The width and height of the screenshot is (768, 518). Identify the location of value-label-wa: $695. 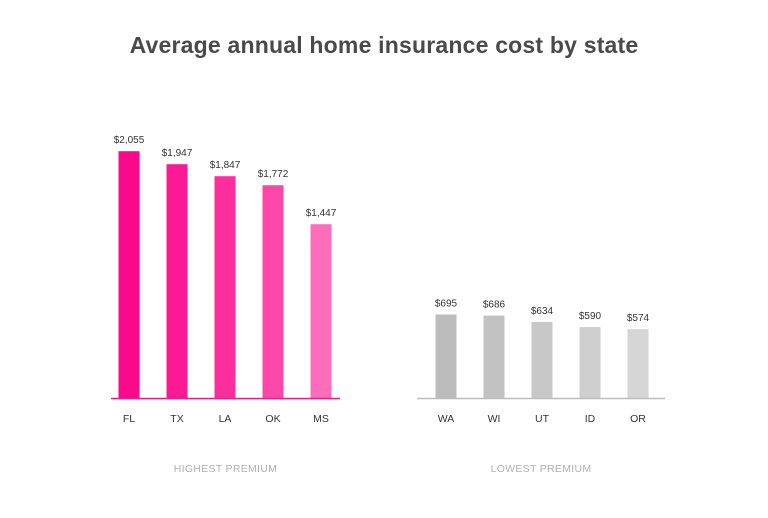
(446, 304).